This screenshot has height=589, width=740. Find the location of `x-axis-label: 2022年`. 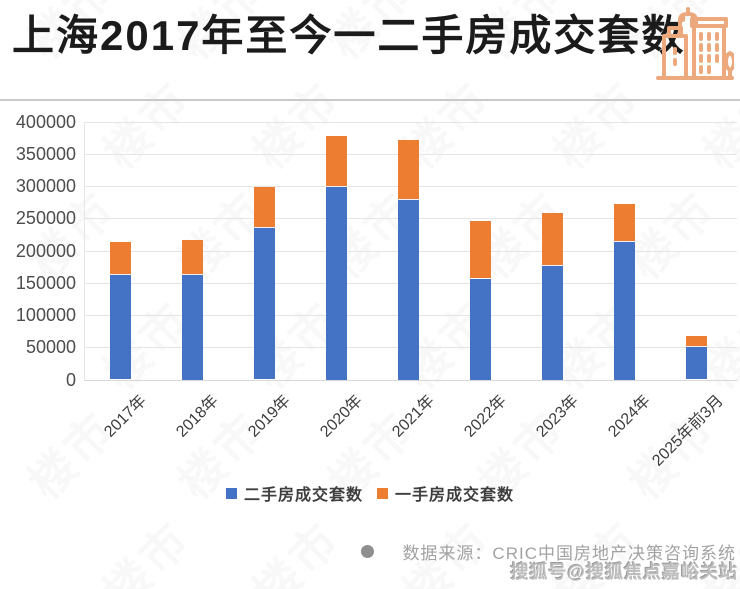

x-axis-label: 2022年 is located at coordinates (486, 416).